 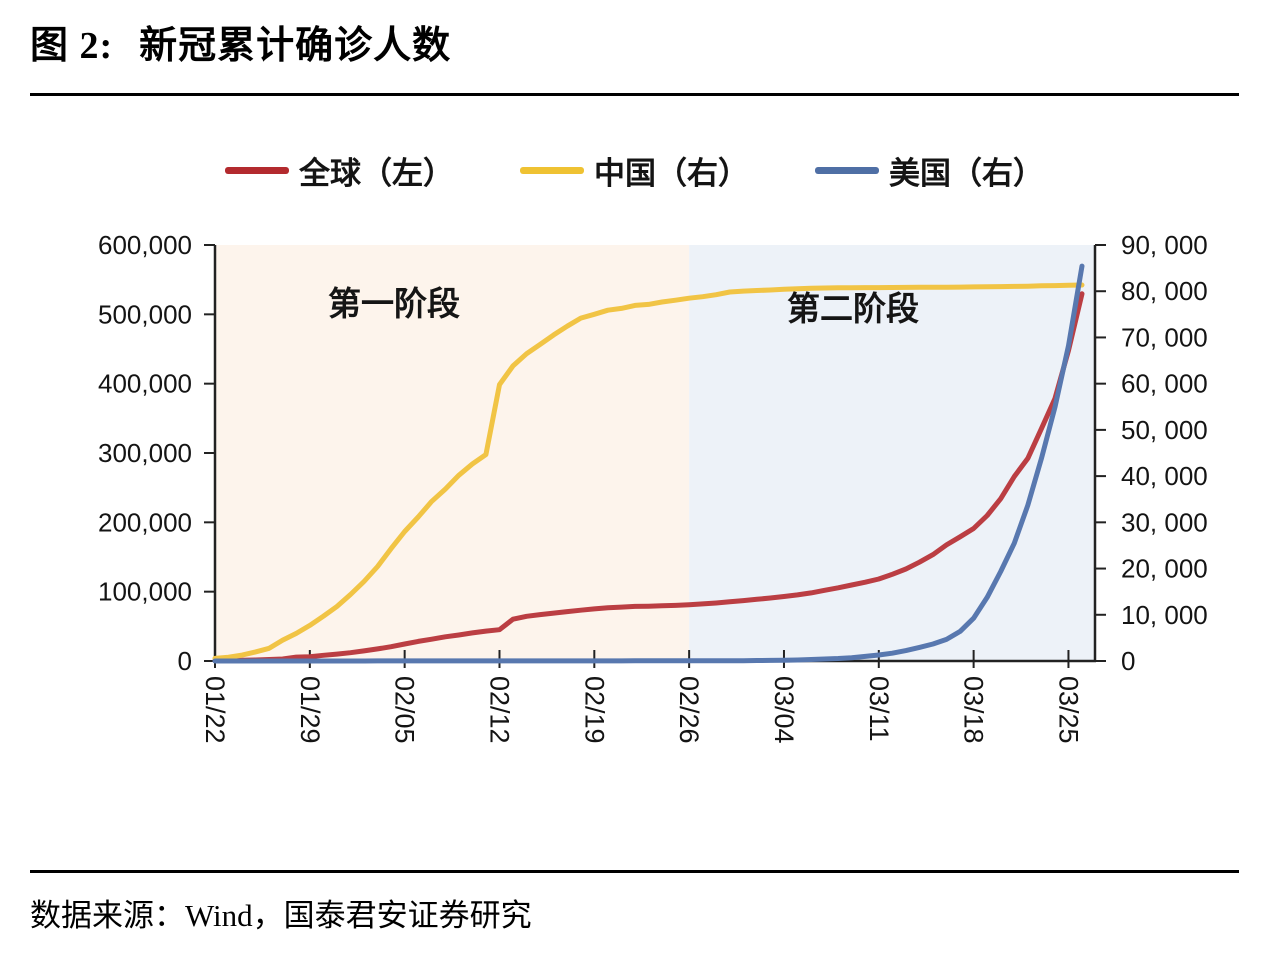 What do you see at coordinates (1164, 337) in the screenshot?
I see `right-axis-tick-label: 70, 000` at bounding box center [1164, 337].